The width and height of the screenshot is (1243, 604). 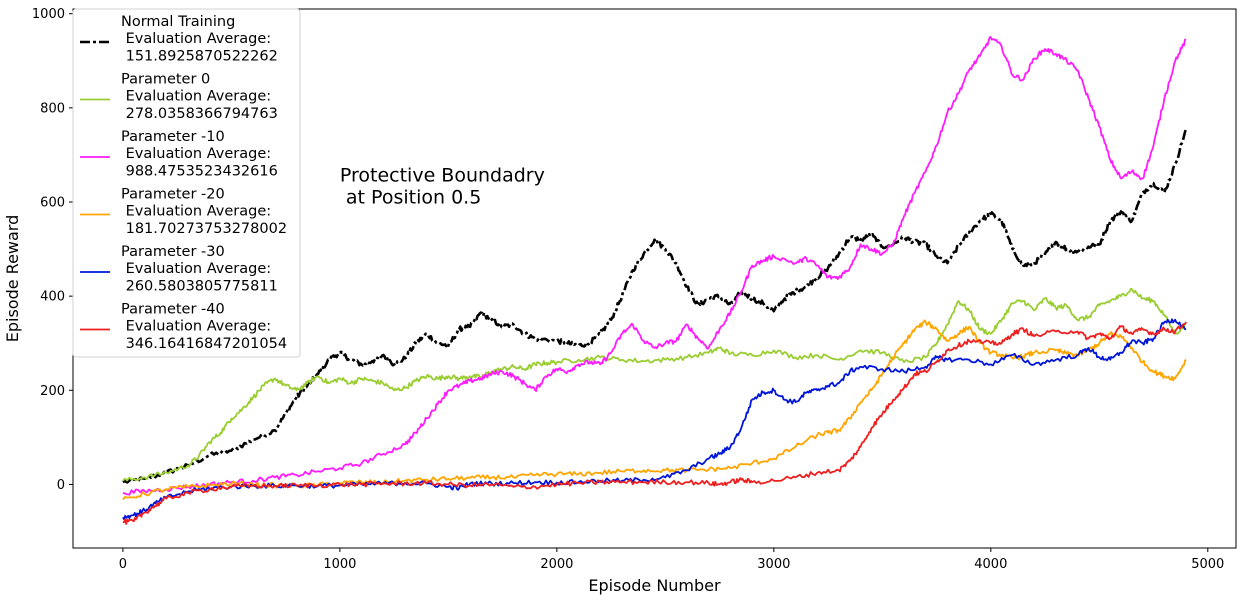 I want to click on y-tick-label-0: 0, so click(x=61, y=485).